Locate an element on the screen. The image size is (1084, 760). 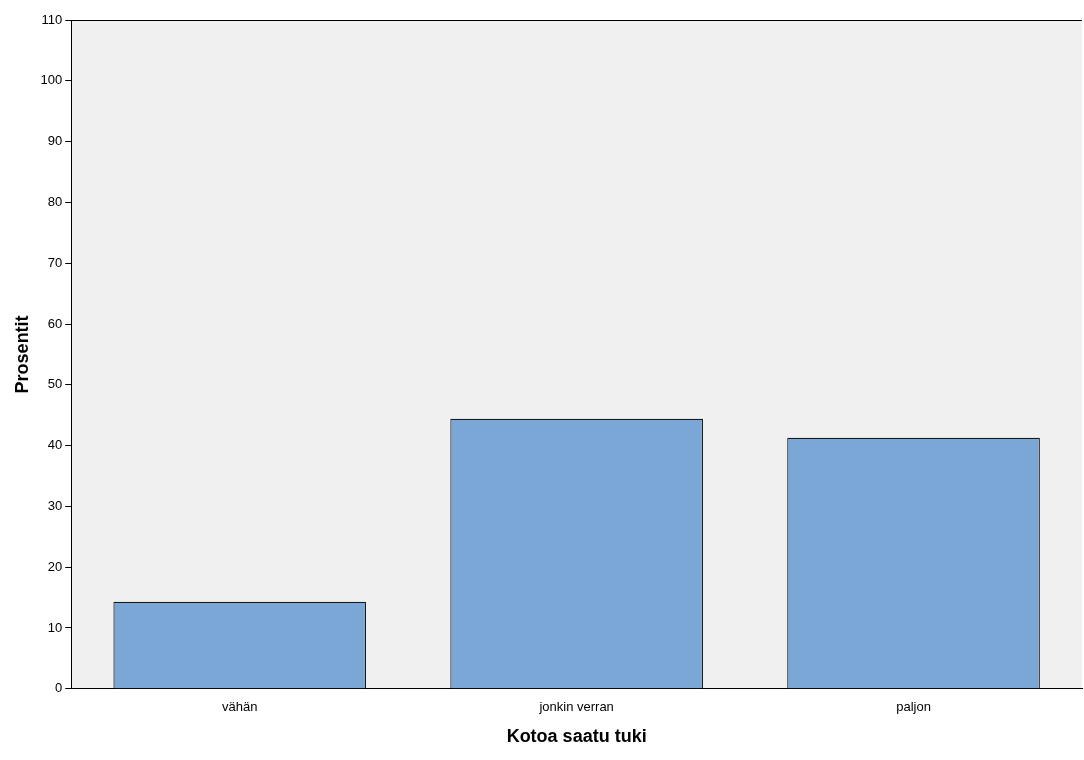
y-tick-label: 40 is located at coordinates (55, 445).